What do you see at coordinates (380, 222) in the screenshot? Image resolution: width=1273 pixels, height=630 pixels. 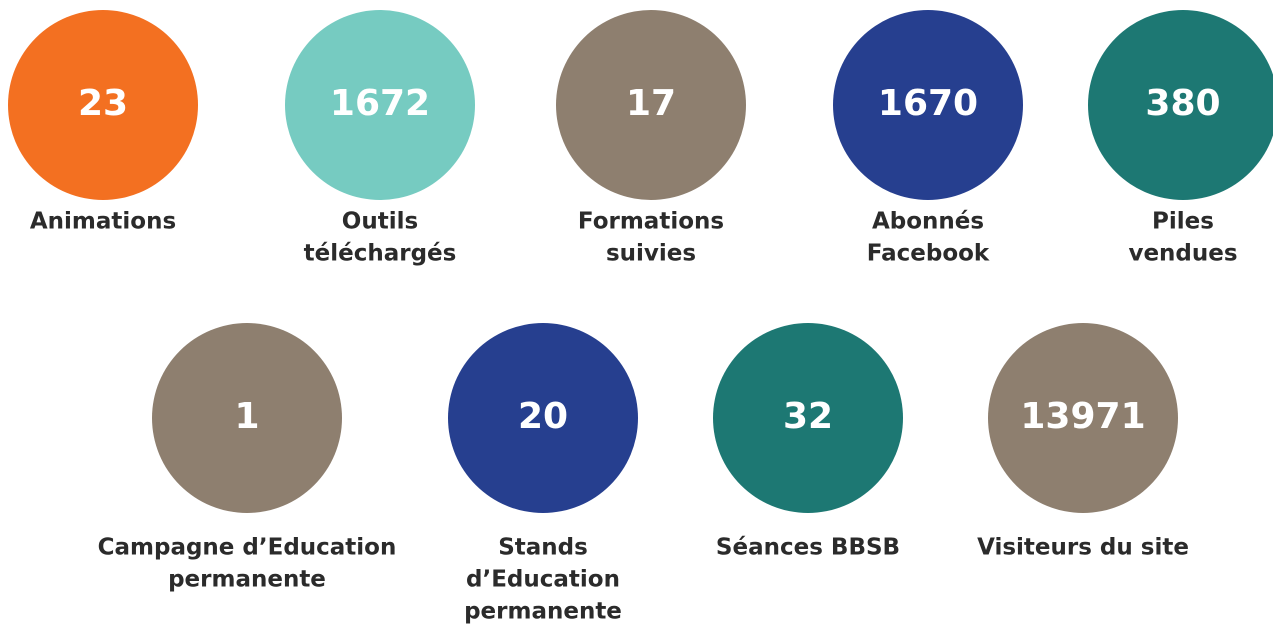 I see `stat-label: Outils` at bounding box center [380, 222].